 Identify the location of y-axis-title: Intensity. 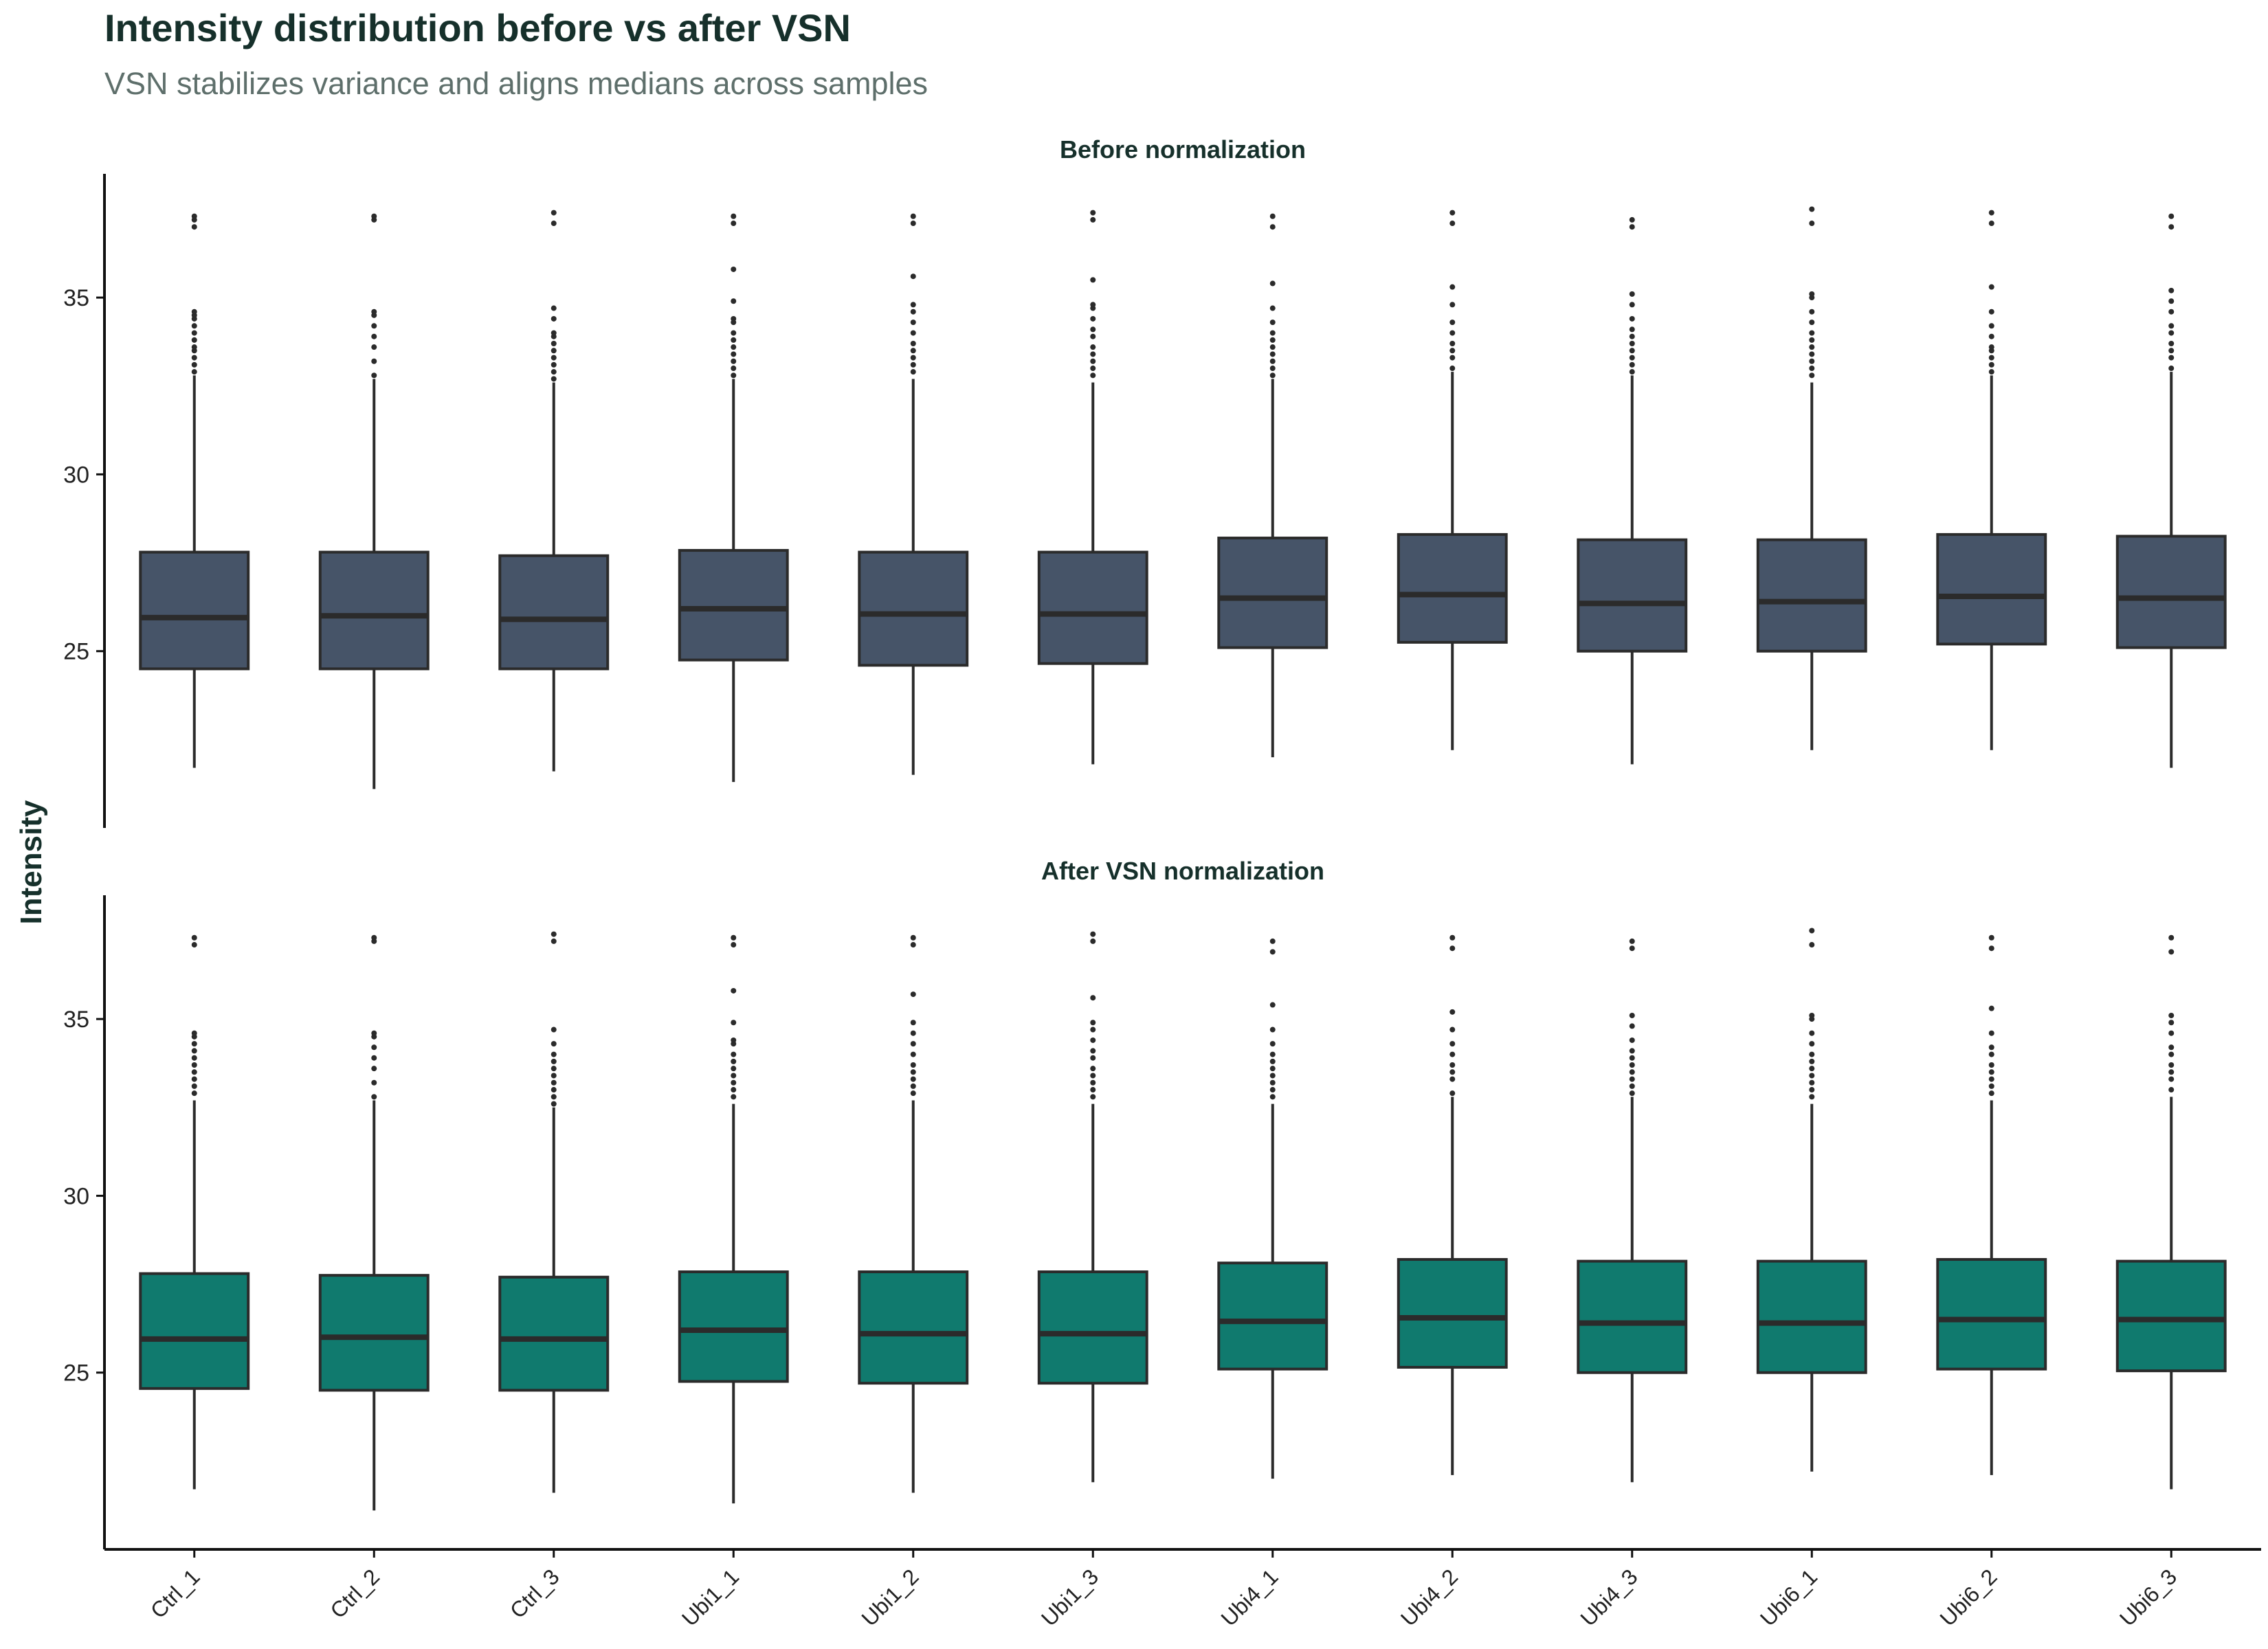
(31, 862).